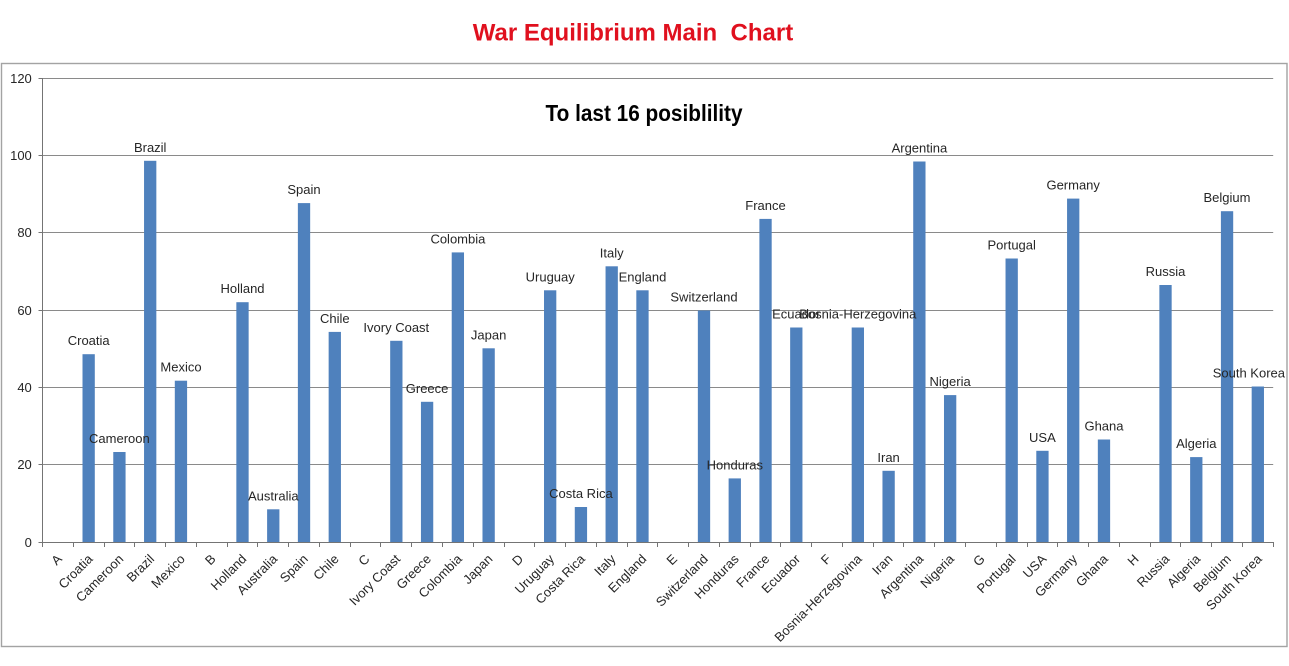  I want to click on svg-text: USA, so click(1042, 437).